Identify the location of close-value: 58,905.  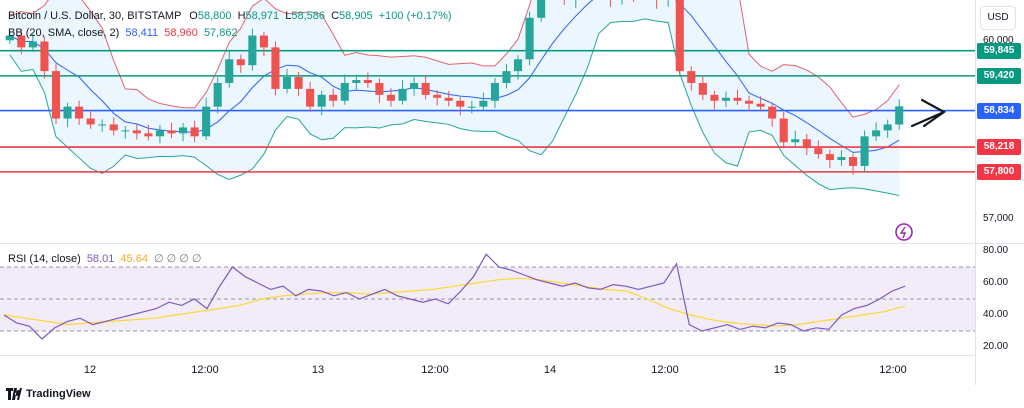
(356, 16).